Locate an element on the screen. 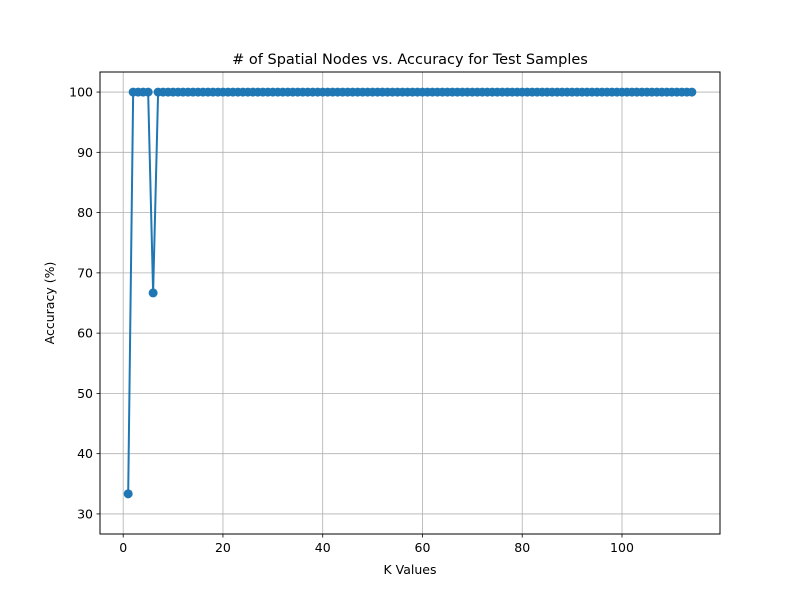  y-tick-label: 60 is located at coordinates (85, 333).